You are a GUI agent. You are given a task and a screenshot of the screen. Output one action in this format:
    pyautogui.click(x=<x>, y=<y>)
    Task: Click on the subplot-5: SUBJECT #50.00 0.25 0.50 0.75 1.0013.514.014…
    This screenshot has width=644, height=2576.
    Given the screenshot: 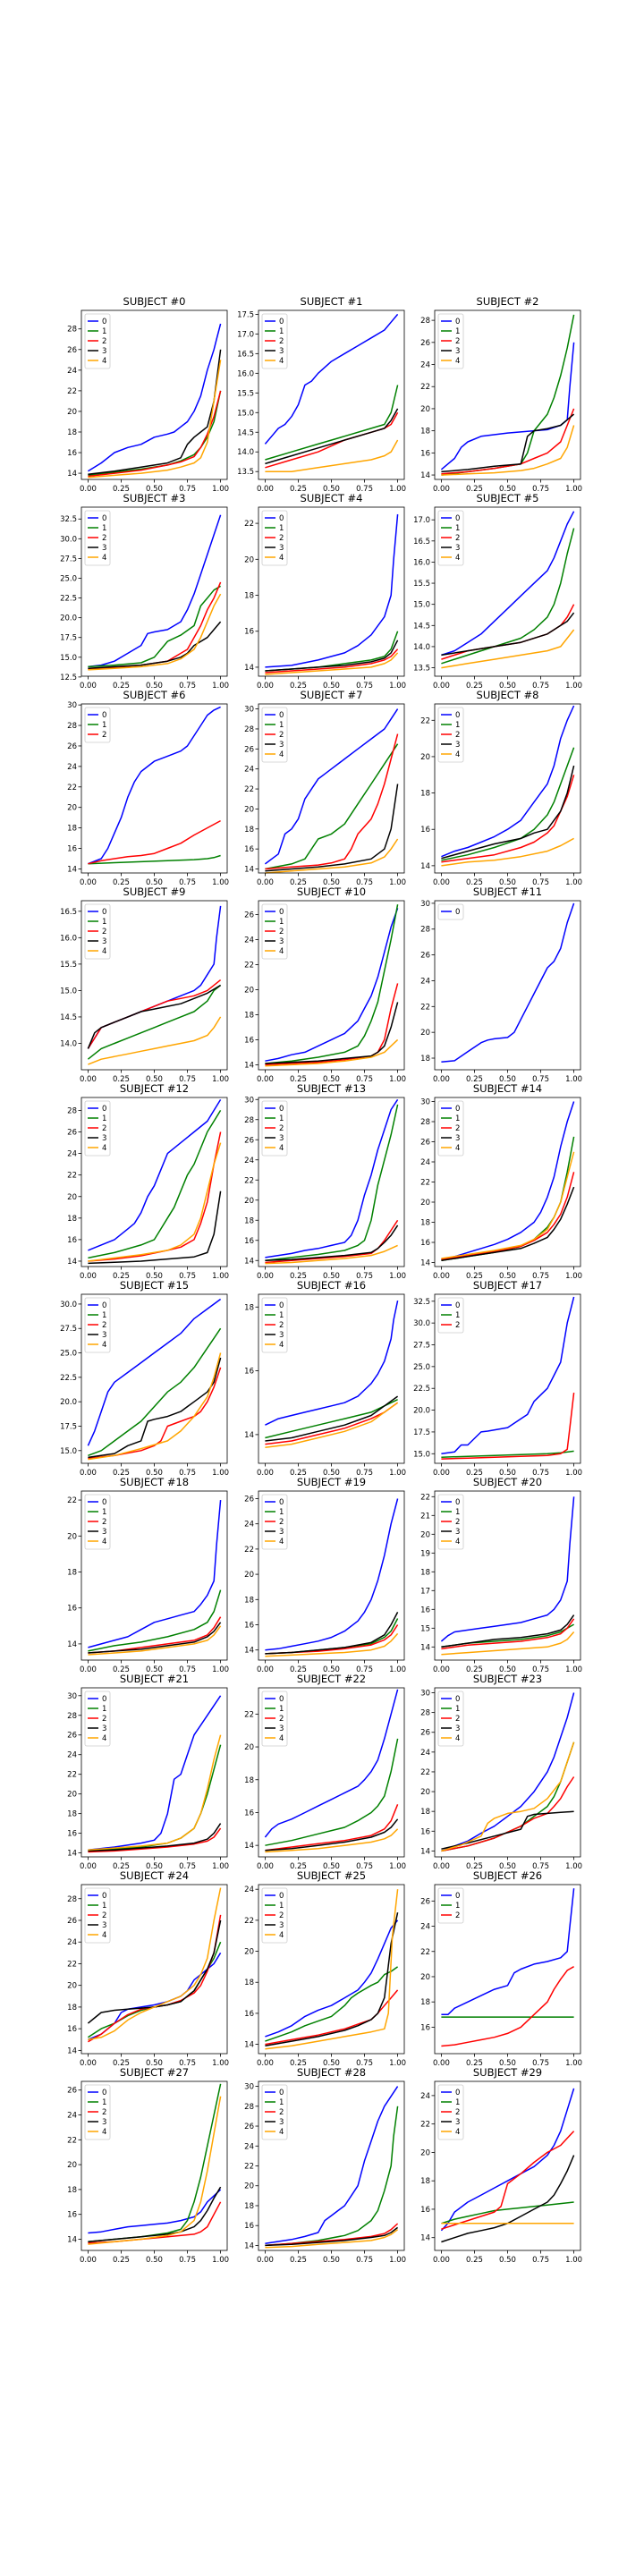 What is the action you would take?
    pyautogui.click(x=497, y=591)
    